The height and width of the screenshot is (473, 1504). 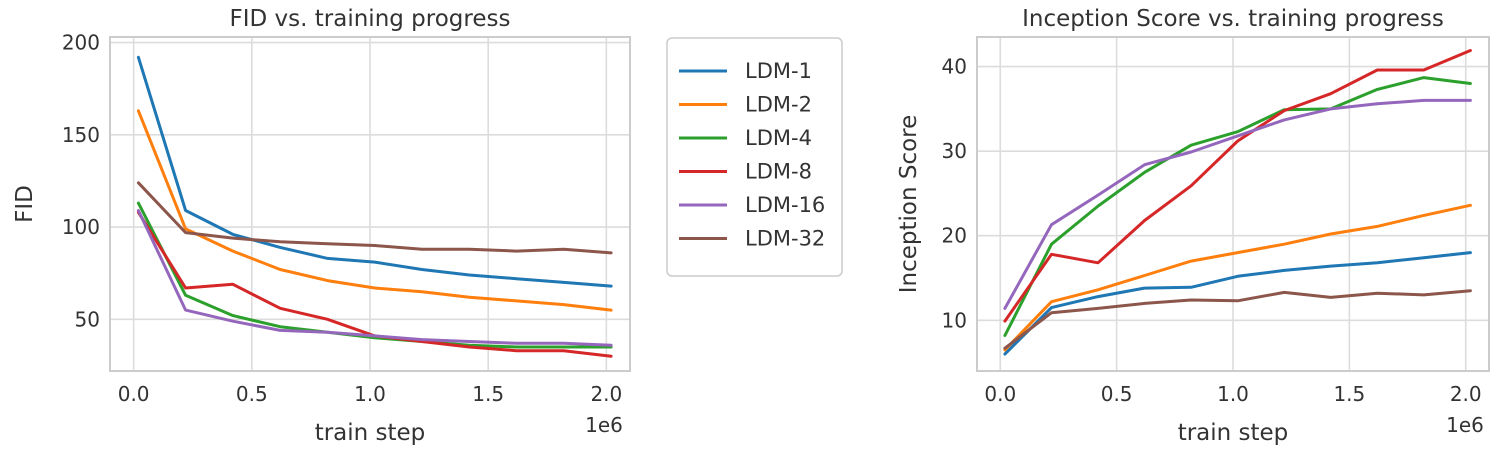 What do you see at coordinates (370, 19) in the screenshot?
I see `fid-chart-title: FID vs. training progress` at bounding box center [370, 19].